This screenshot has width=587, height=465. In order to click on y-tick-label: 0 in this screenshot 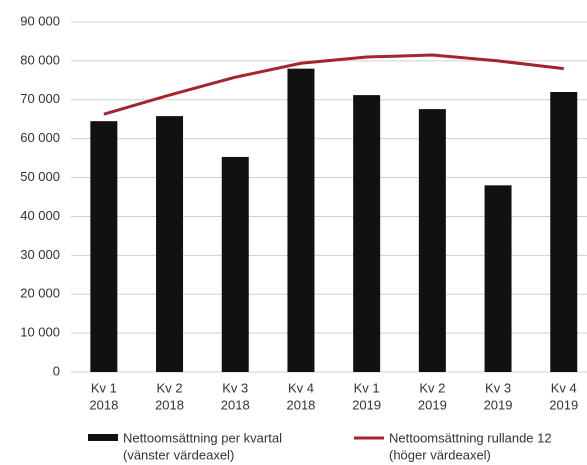, I will do `click(56, 370)`.